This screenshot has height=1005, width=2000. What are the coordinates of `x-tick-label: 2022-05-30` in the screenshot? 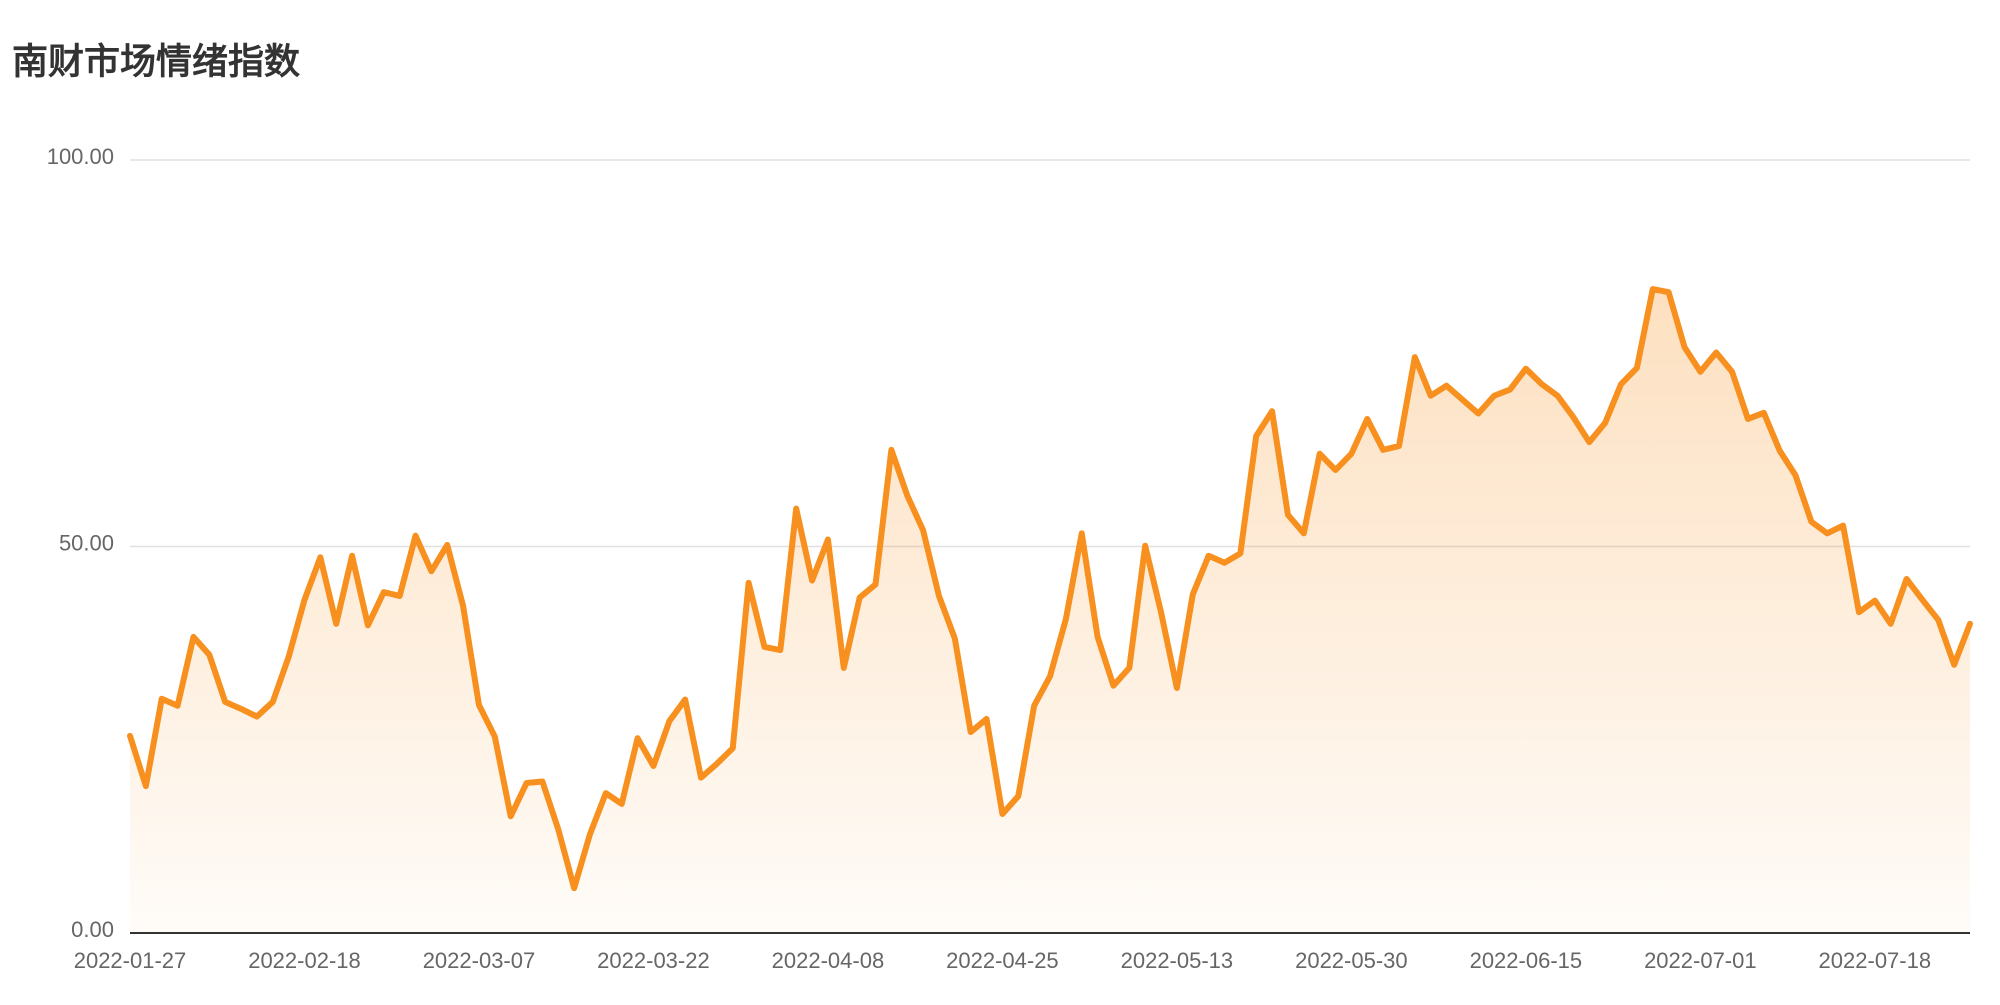 It's located at (1351, 960).